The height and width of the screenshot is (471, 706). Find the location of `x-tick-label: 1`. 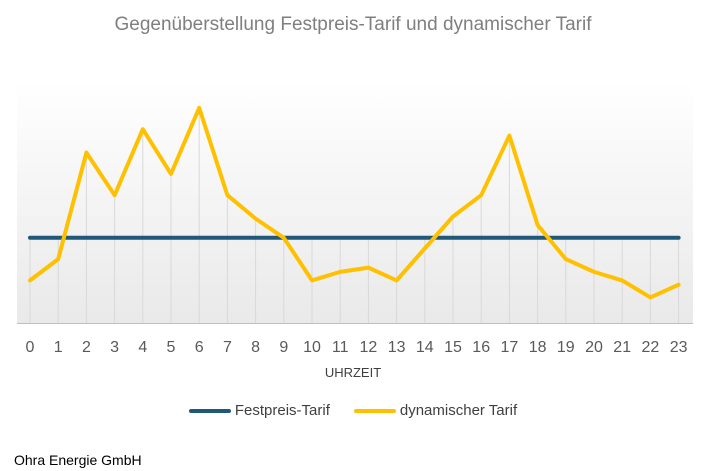

x-tick-label: 1 is located at coordinates (58, 347).